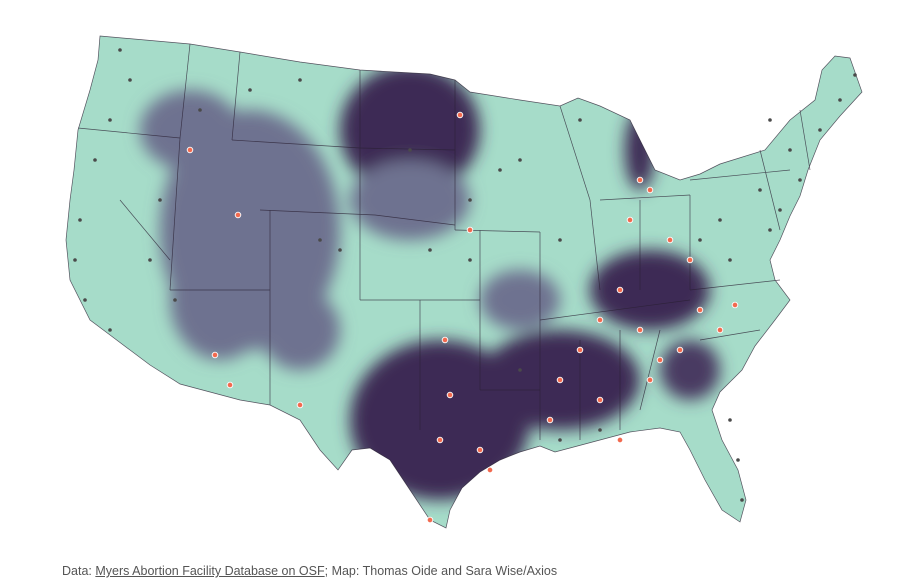  Describe the element at coordinates (79, 571) in the screenshot. I see `credit-prefix: Data:` at that location.